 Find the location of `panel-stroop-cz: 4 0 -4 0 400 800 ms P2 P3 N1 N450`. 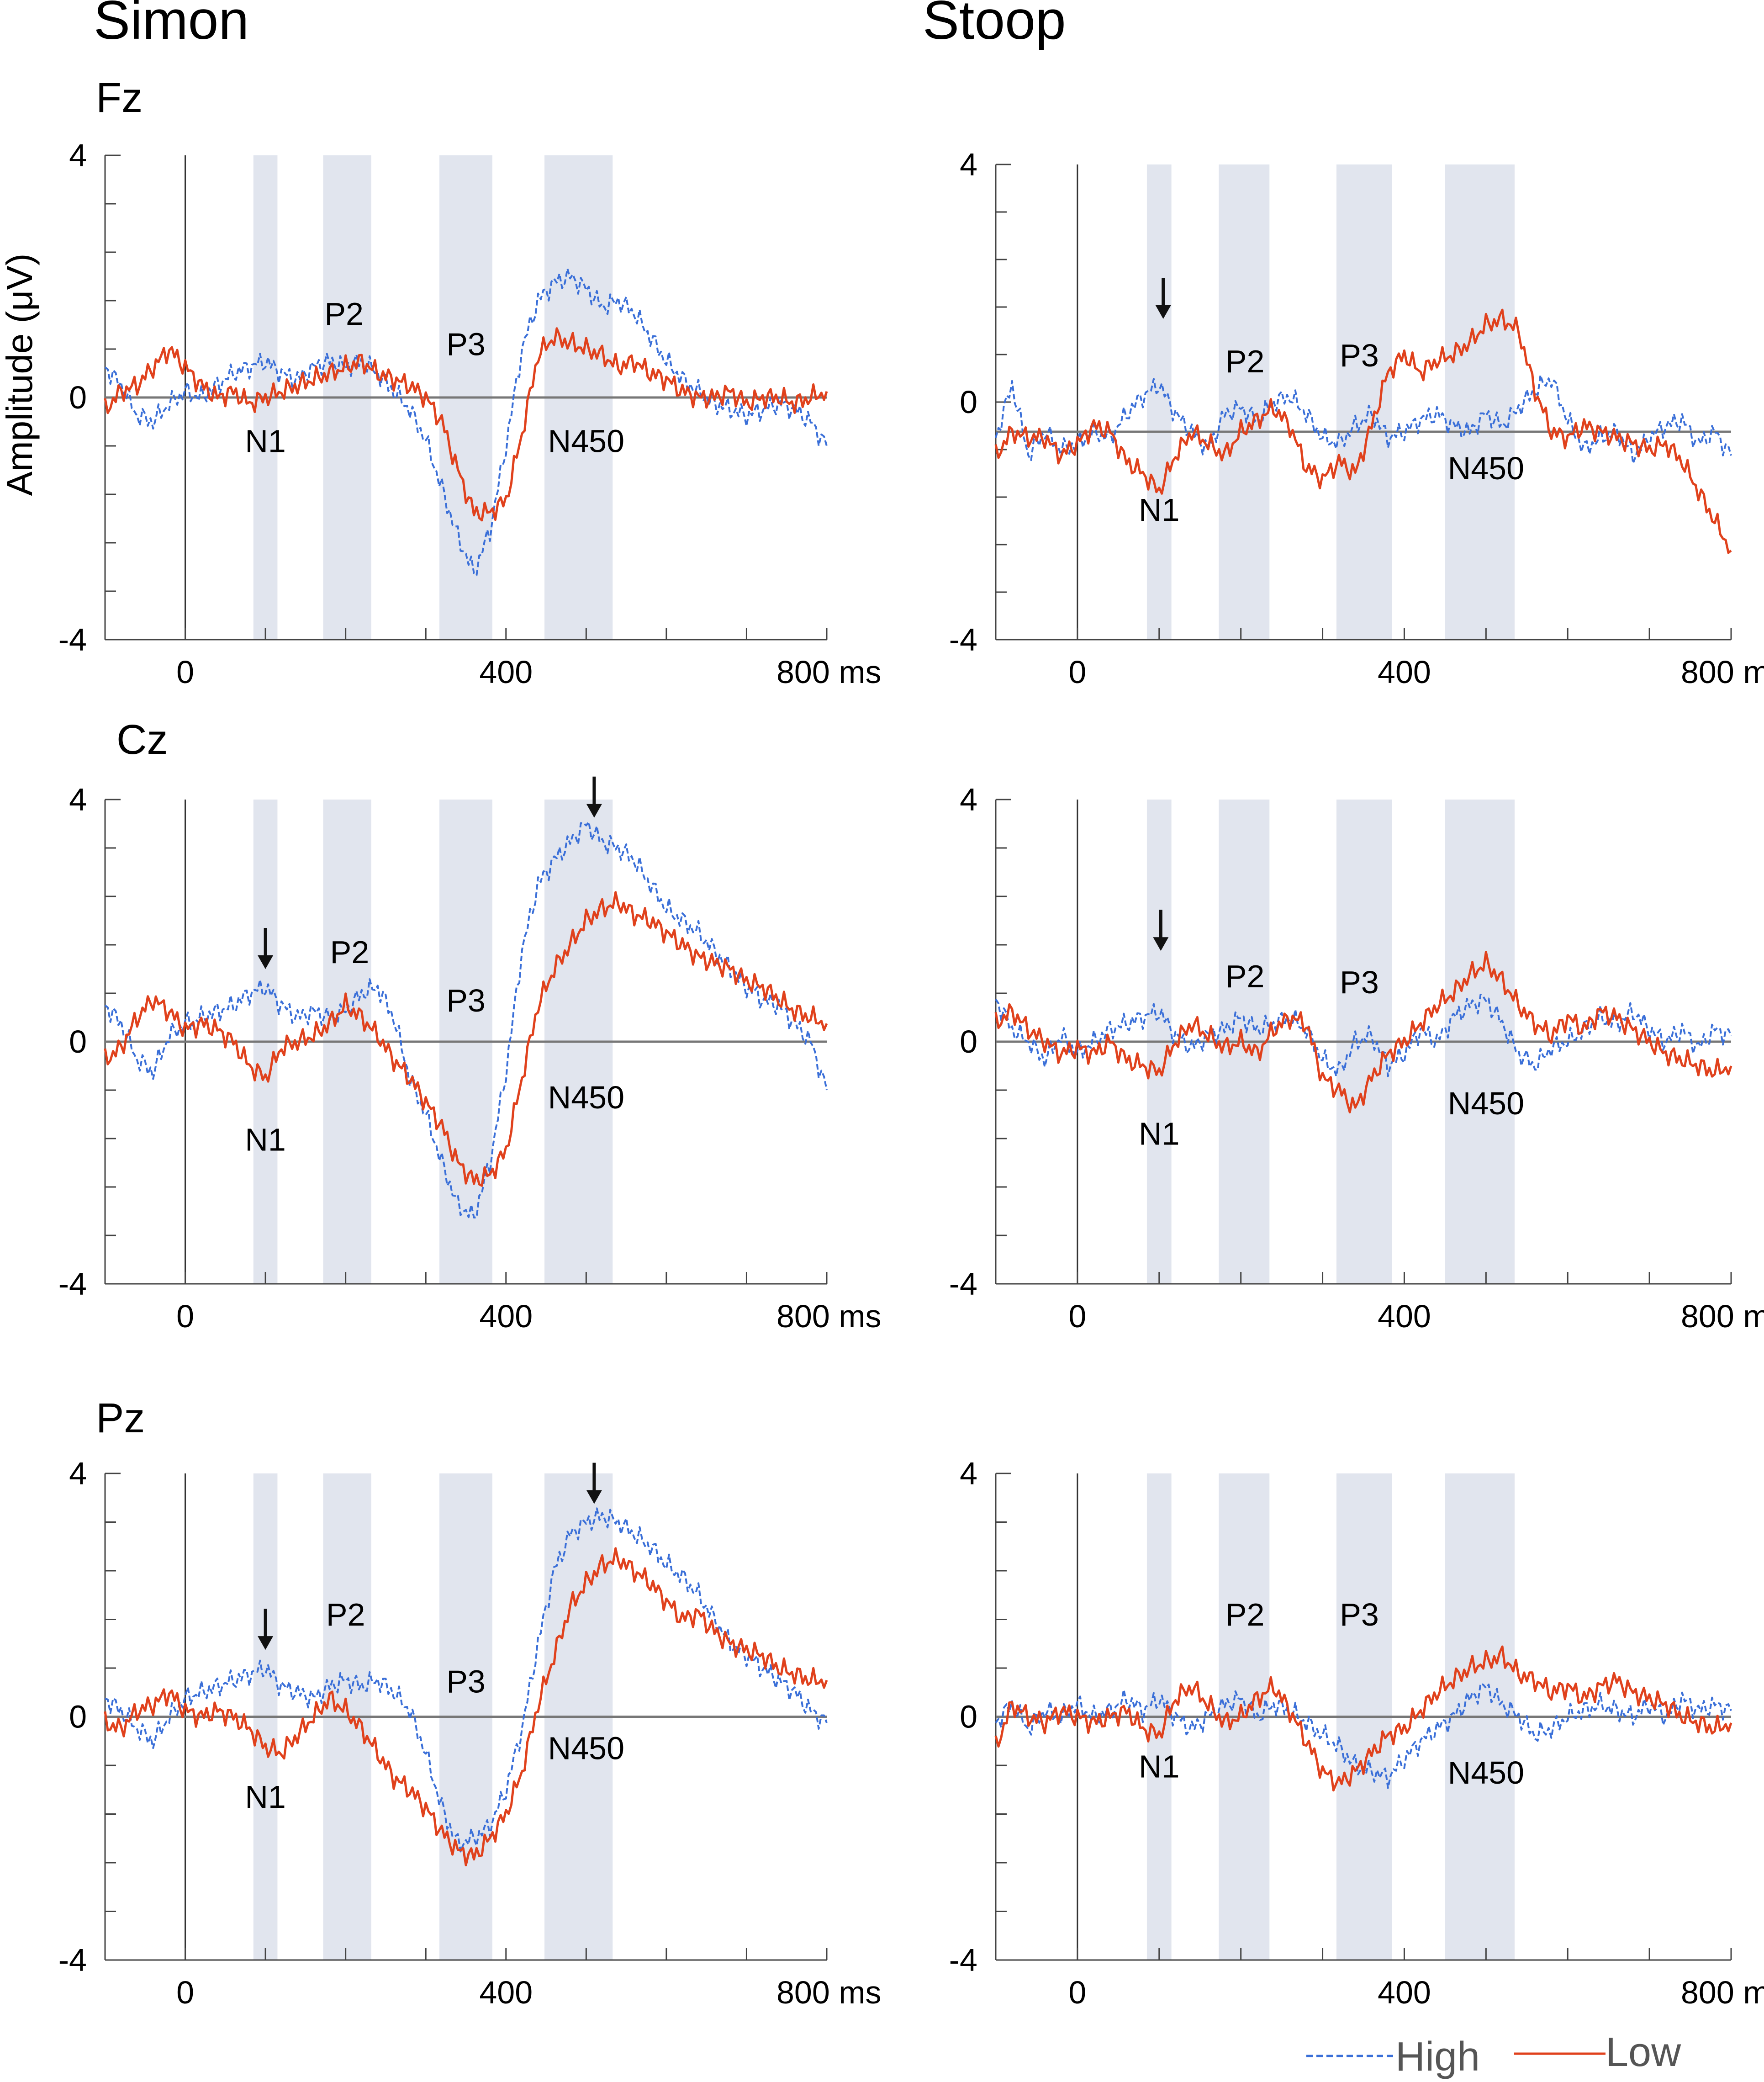

panel-stroop-cz: 4 0 -4 0 400 800 ms P2 P3 N1 N450 is located at coordinates (1356, 1058).